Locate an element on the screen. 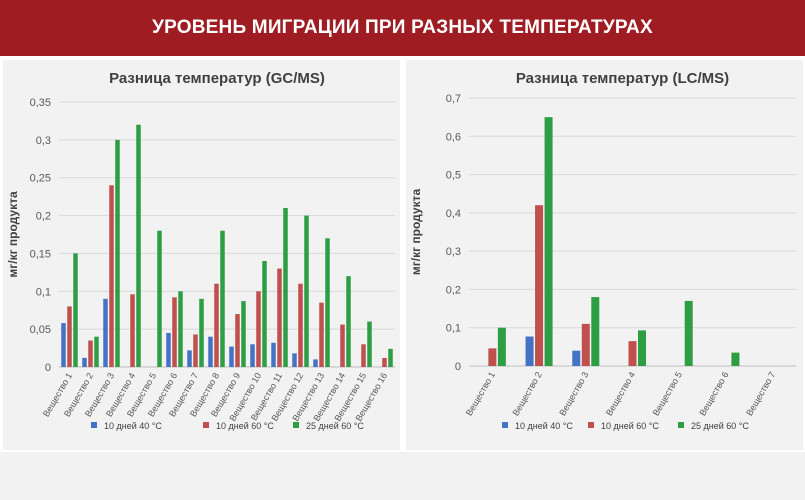 The width and height of the screenshot is (805, 500). page-header: УРОВЕНЬ МИГРАЦИИ ПРИ РАЗНЫХ ТЕМПЕРАТУРАХ is located at coordinates (402, 28).